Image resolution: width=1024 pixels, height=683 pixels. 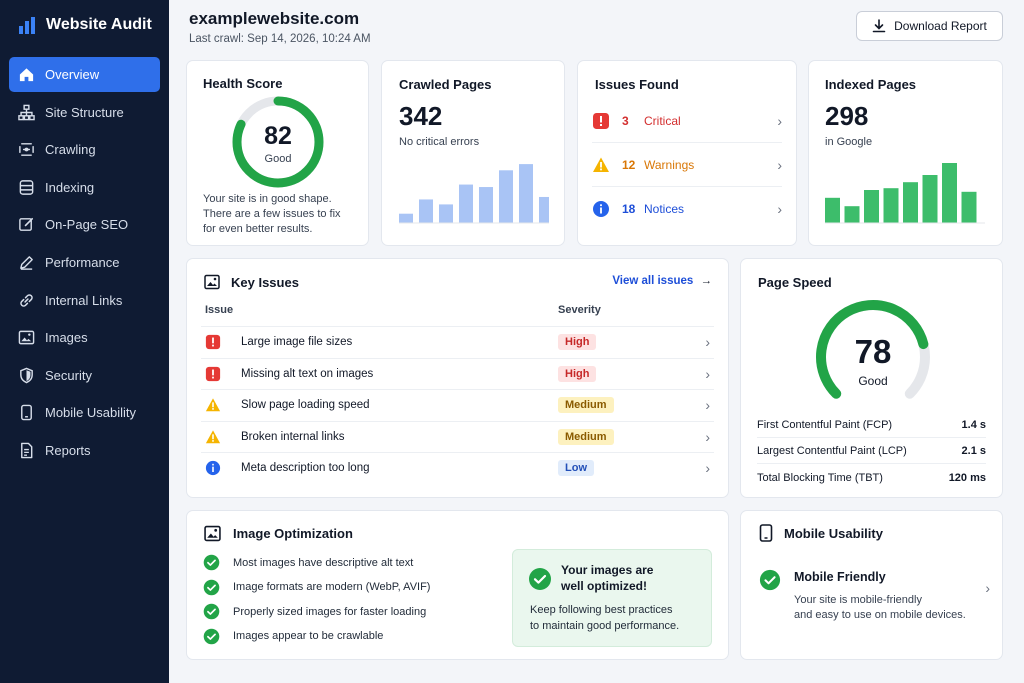 I want to click on table-row: Slow page loading speed Medium ›, so click(x=457, y=404).